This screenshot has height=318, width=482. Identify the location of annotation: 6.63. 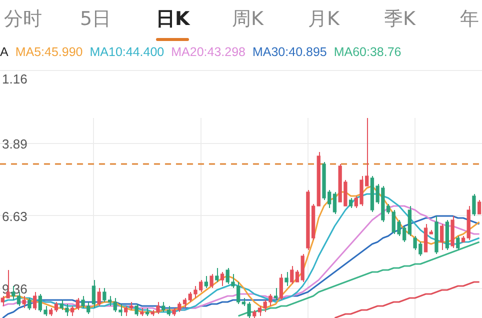
(15, 216).